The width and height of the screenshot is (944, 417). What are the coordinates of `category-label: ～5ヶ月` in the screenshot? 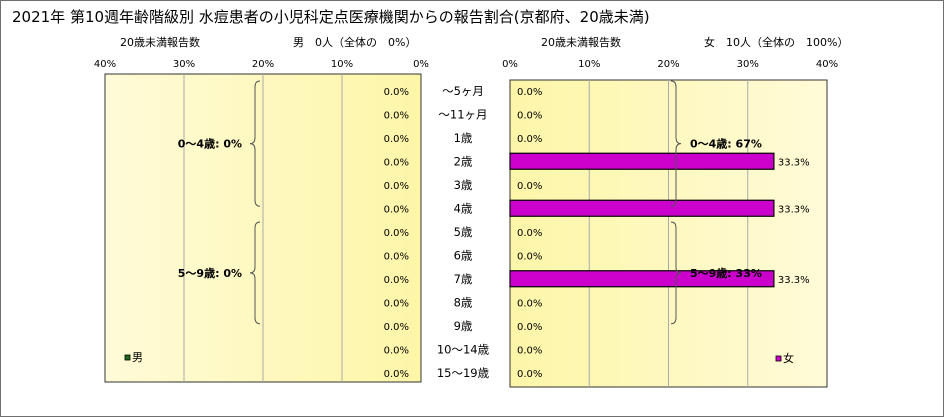 It's located at (463, 91).